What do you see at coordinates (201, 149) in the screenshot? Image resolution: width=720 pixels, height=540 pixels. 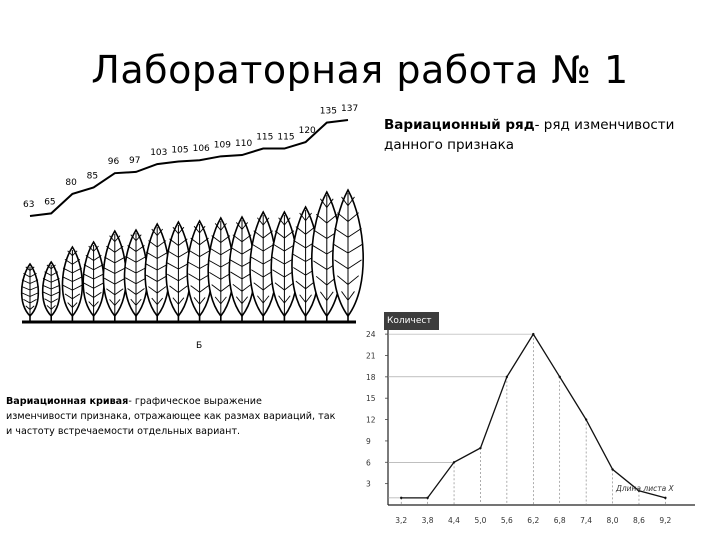 I see `leaf-value-label: 106` at bounding box center [201, 149].